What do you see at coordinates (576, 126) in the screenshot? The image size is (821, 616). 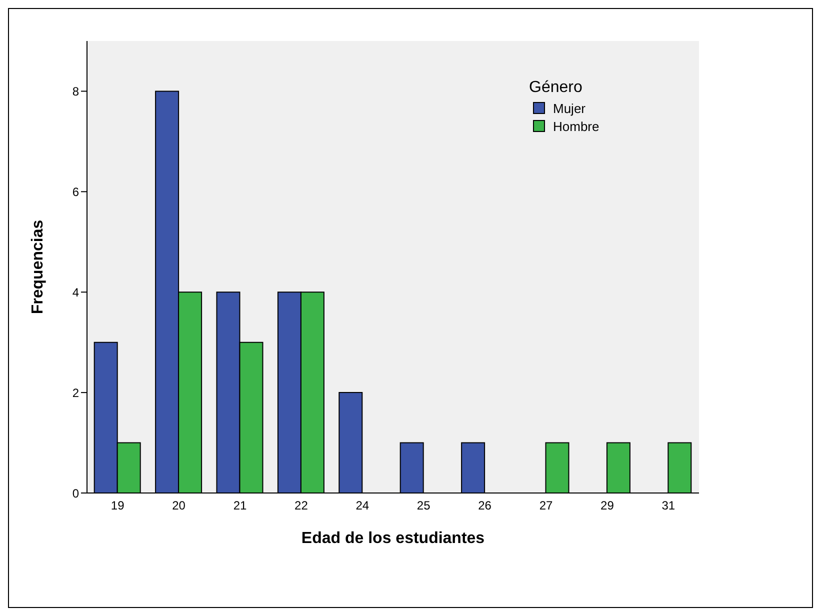 I see `legend-label: Hombre` at bounding box center [576, 126].